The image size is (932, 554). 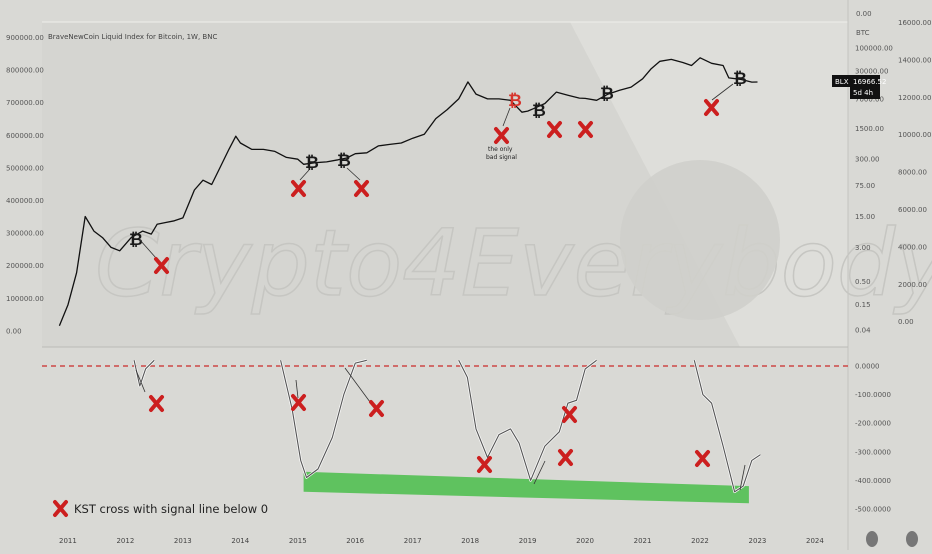 I want to click on kst-y-tick-label: 0.0000, so click(x=867, y=367).